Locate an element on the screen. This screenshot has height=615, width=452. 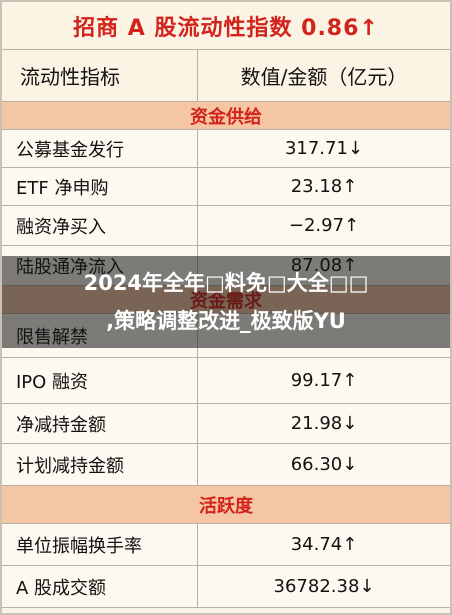
metric-value: 317.71↓ is located at coordinates (324, 148).